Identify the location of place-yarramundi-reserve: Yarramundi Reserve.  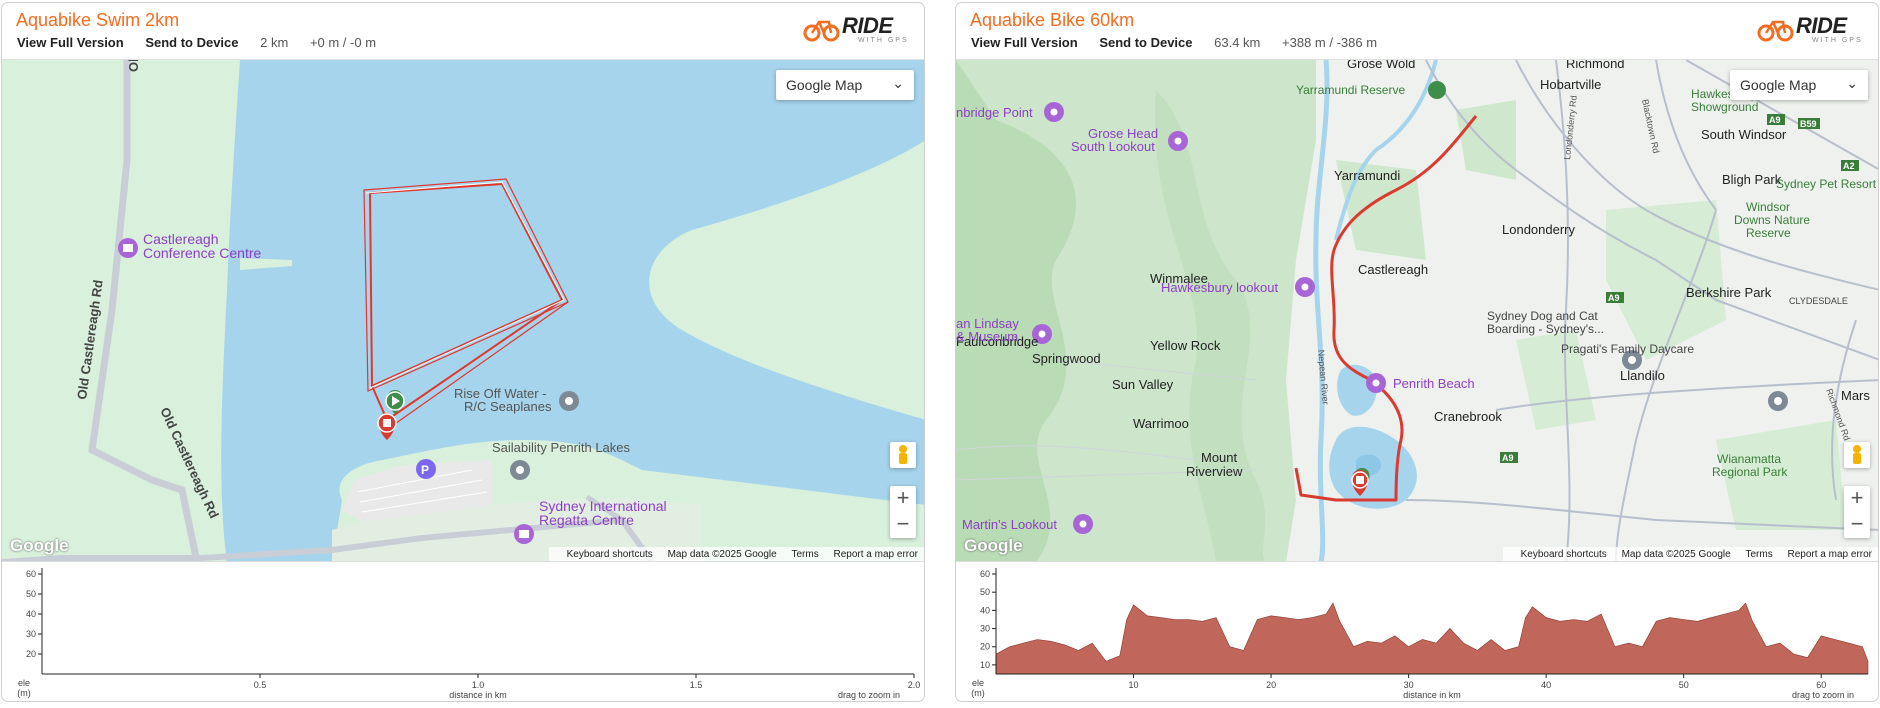
(1350, 90).